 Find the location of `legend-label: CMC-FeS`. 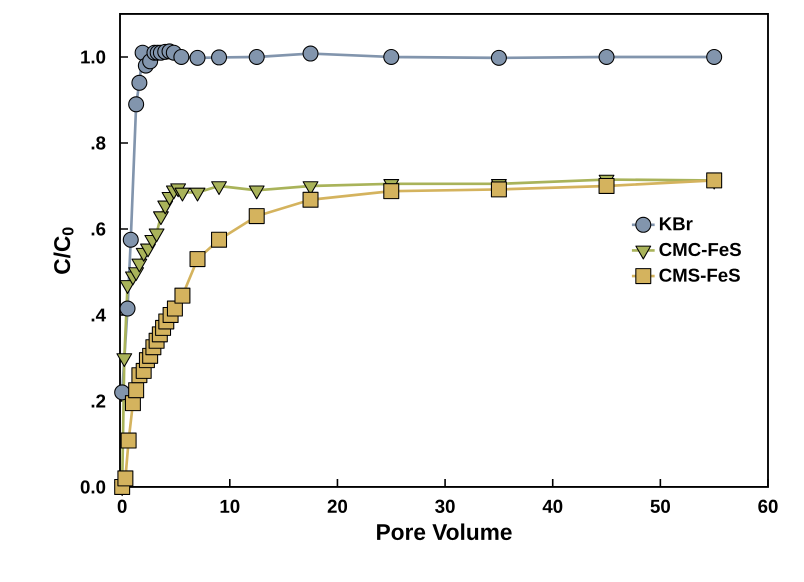

legend-label: CMC-FeS is located at coordinates (700, 249).